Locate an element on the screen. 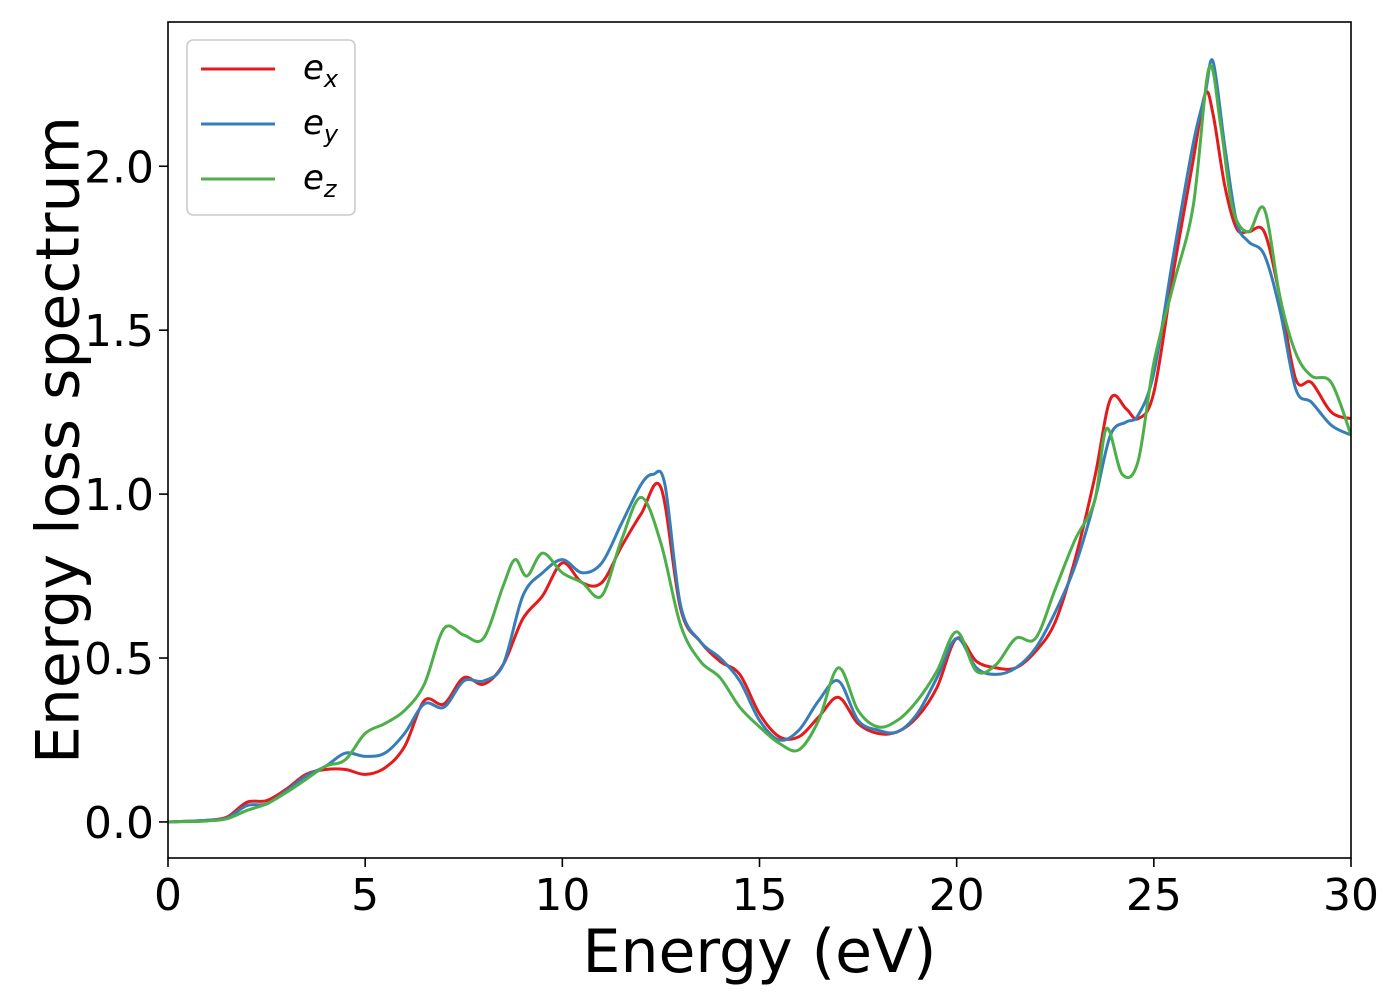 The image size is (1400, 1000). y-tick-label: 1.5 is located at coordinates (119, 331).